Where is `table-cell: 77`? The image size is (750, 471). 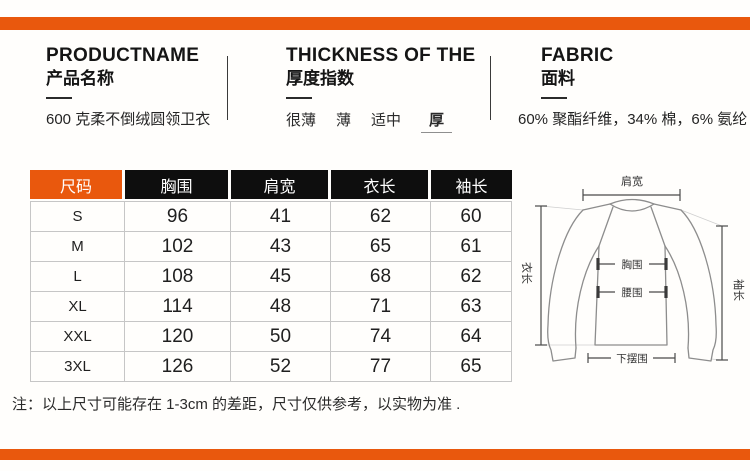
table-cell: 77 is located at coordinates (381, 367).